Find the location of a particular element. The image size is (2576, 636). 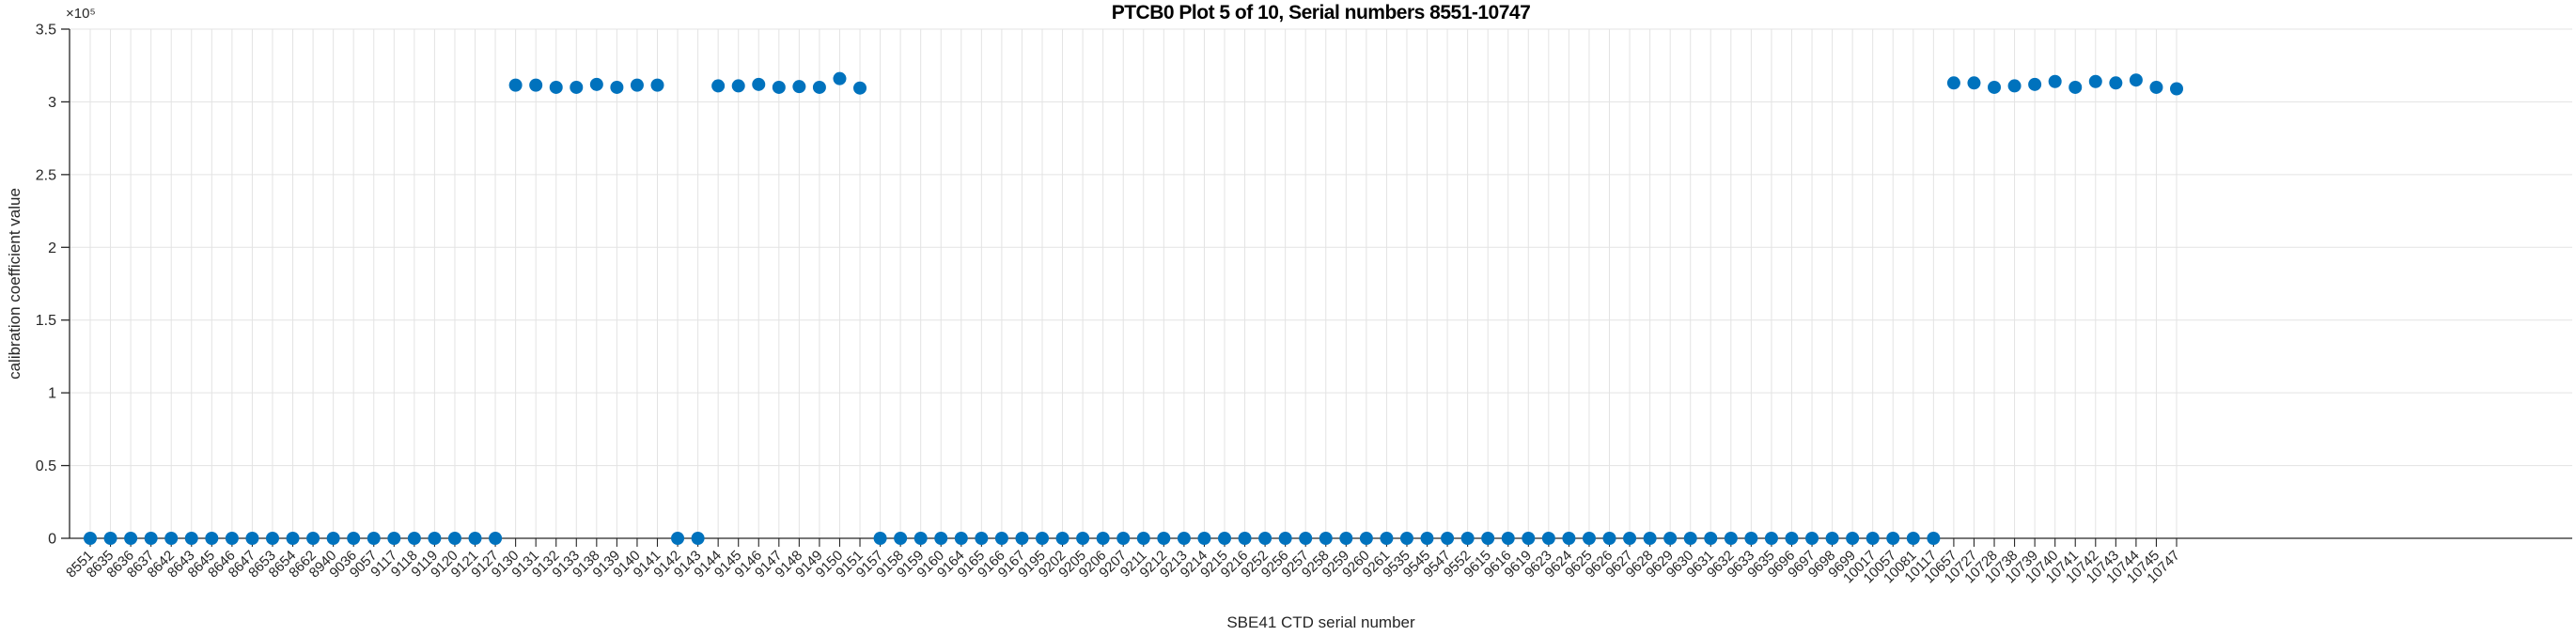

y-tick-label: 1 is located at coordinates (52, 394).